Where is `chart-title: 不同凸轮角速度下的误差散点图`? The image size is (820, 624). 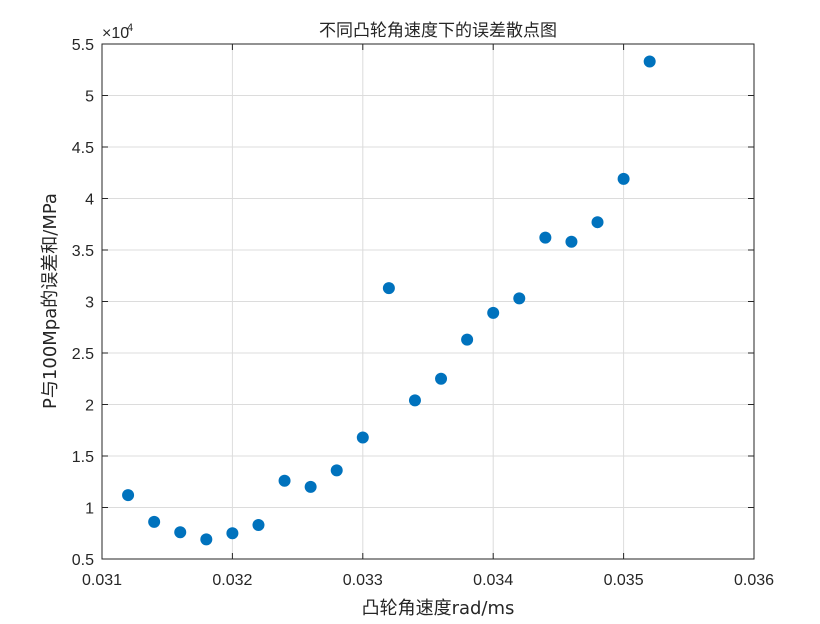 chart-title: 不同凸轮角速度下的误差散点图 is located at coordinates (438, 31).